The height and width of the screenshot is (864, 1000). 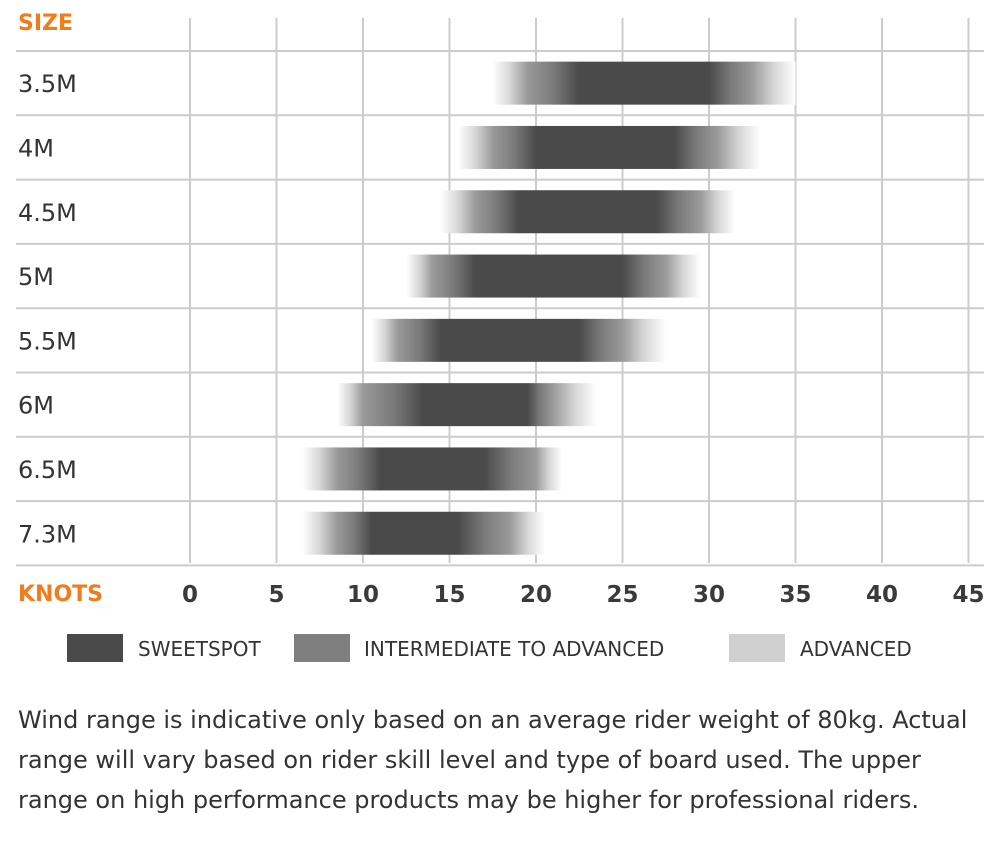 What do you see at coordinates (190, 595) in the screenshot?
I see `x-tick-label: 0` at bounding box center [190, 595].